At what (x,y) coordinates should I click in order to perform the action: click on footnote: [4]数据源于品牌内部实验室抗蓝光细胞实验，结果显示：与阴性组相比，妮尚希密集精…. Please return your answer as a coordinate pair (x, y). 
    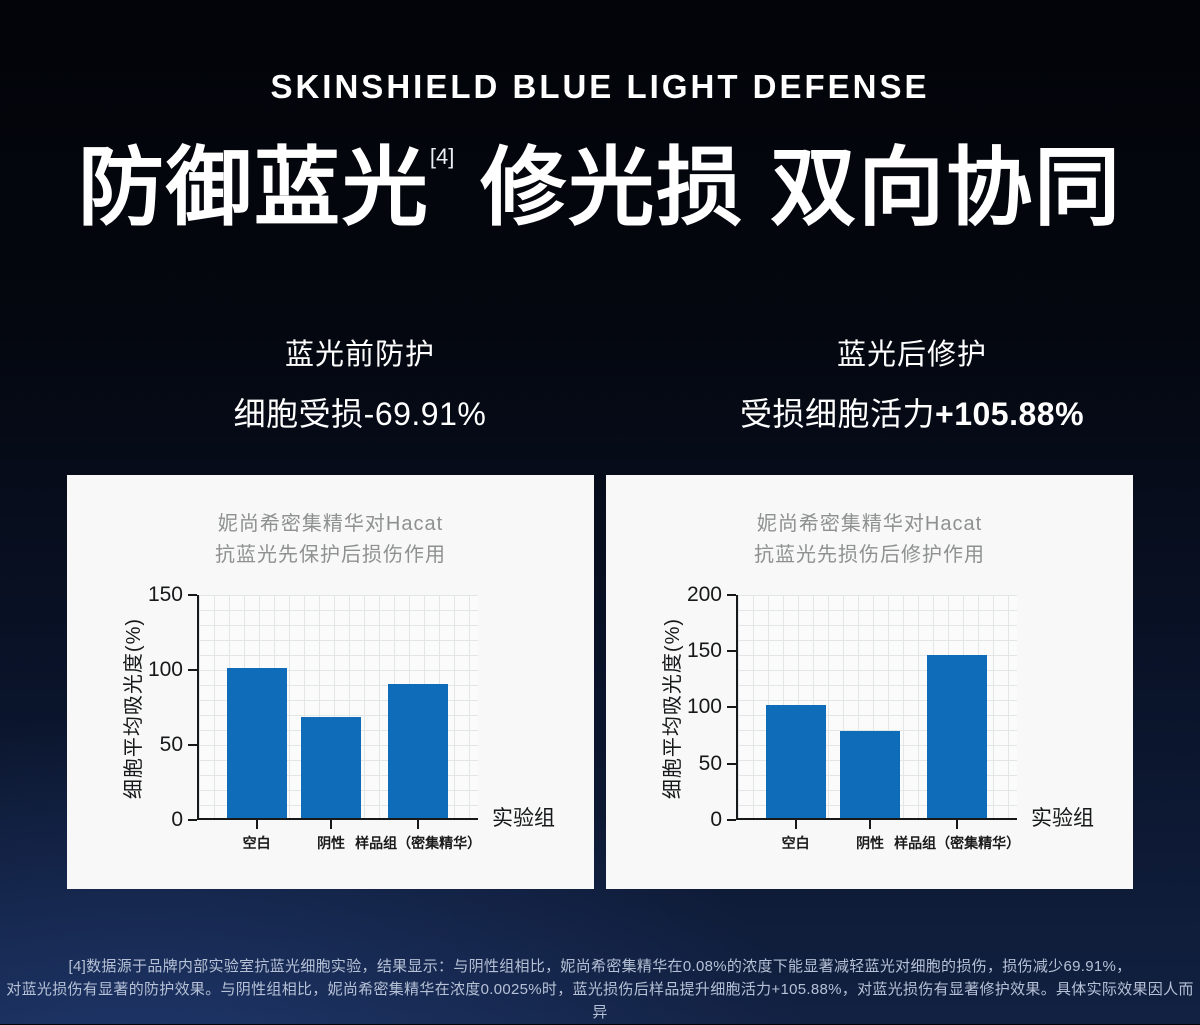
    Looking at the image, I should click on (600, 990).